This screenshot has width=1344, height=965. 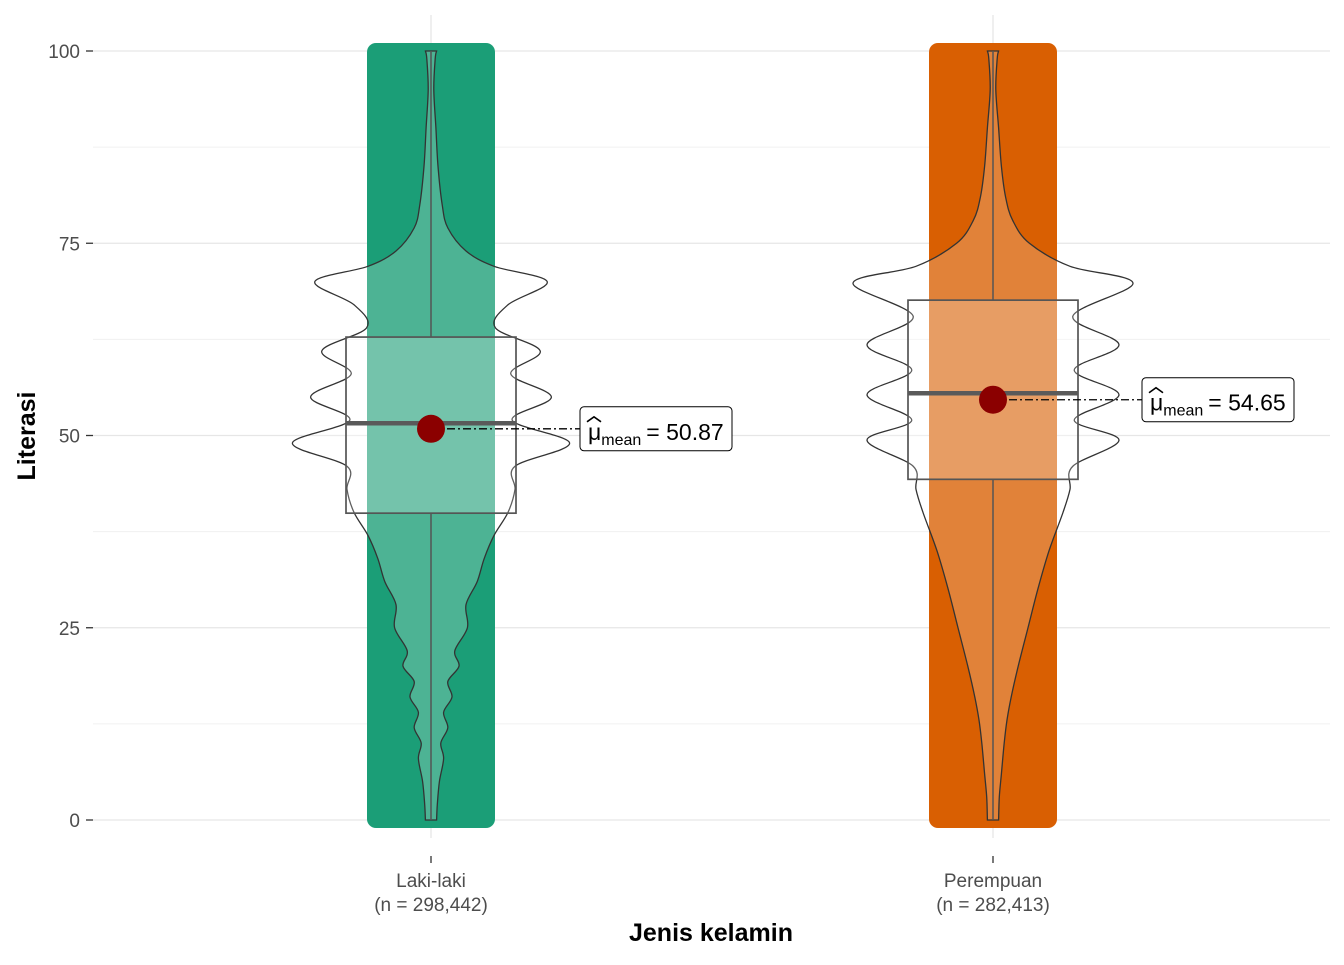 I want to click on x-tick-n-label: (n = 282,413), so click(x=993, y=905).